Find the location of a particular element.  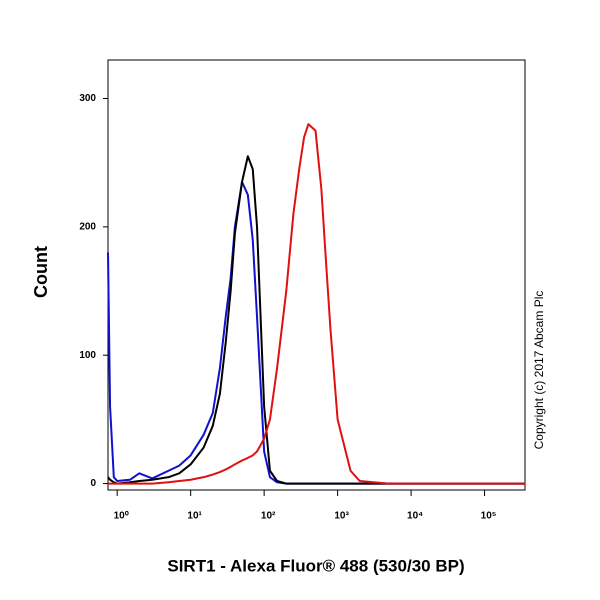

y-tick-label: 200 is located at coordinates (87, 227).